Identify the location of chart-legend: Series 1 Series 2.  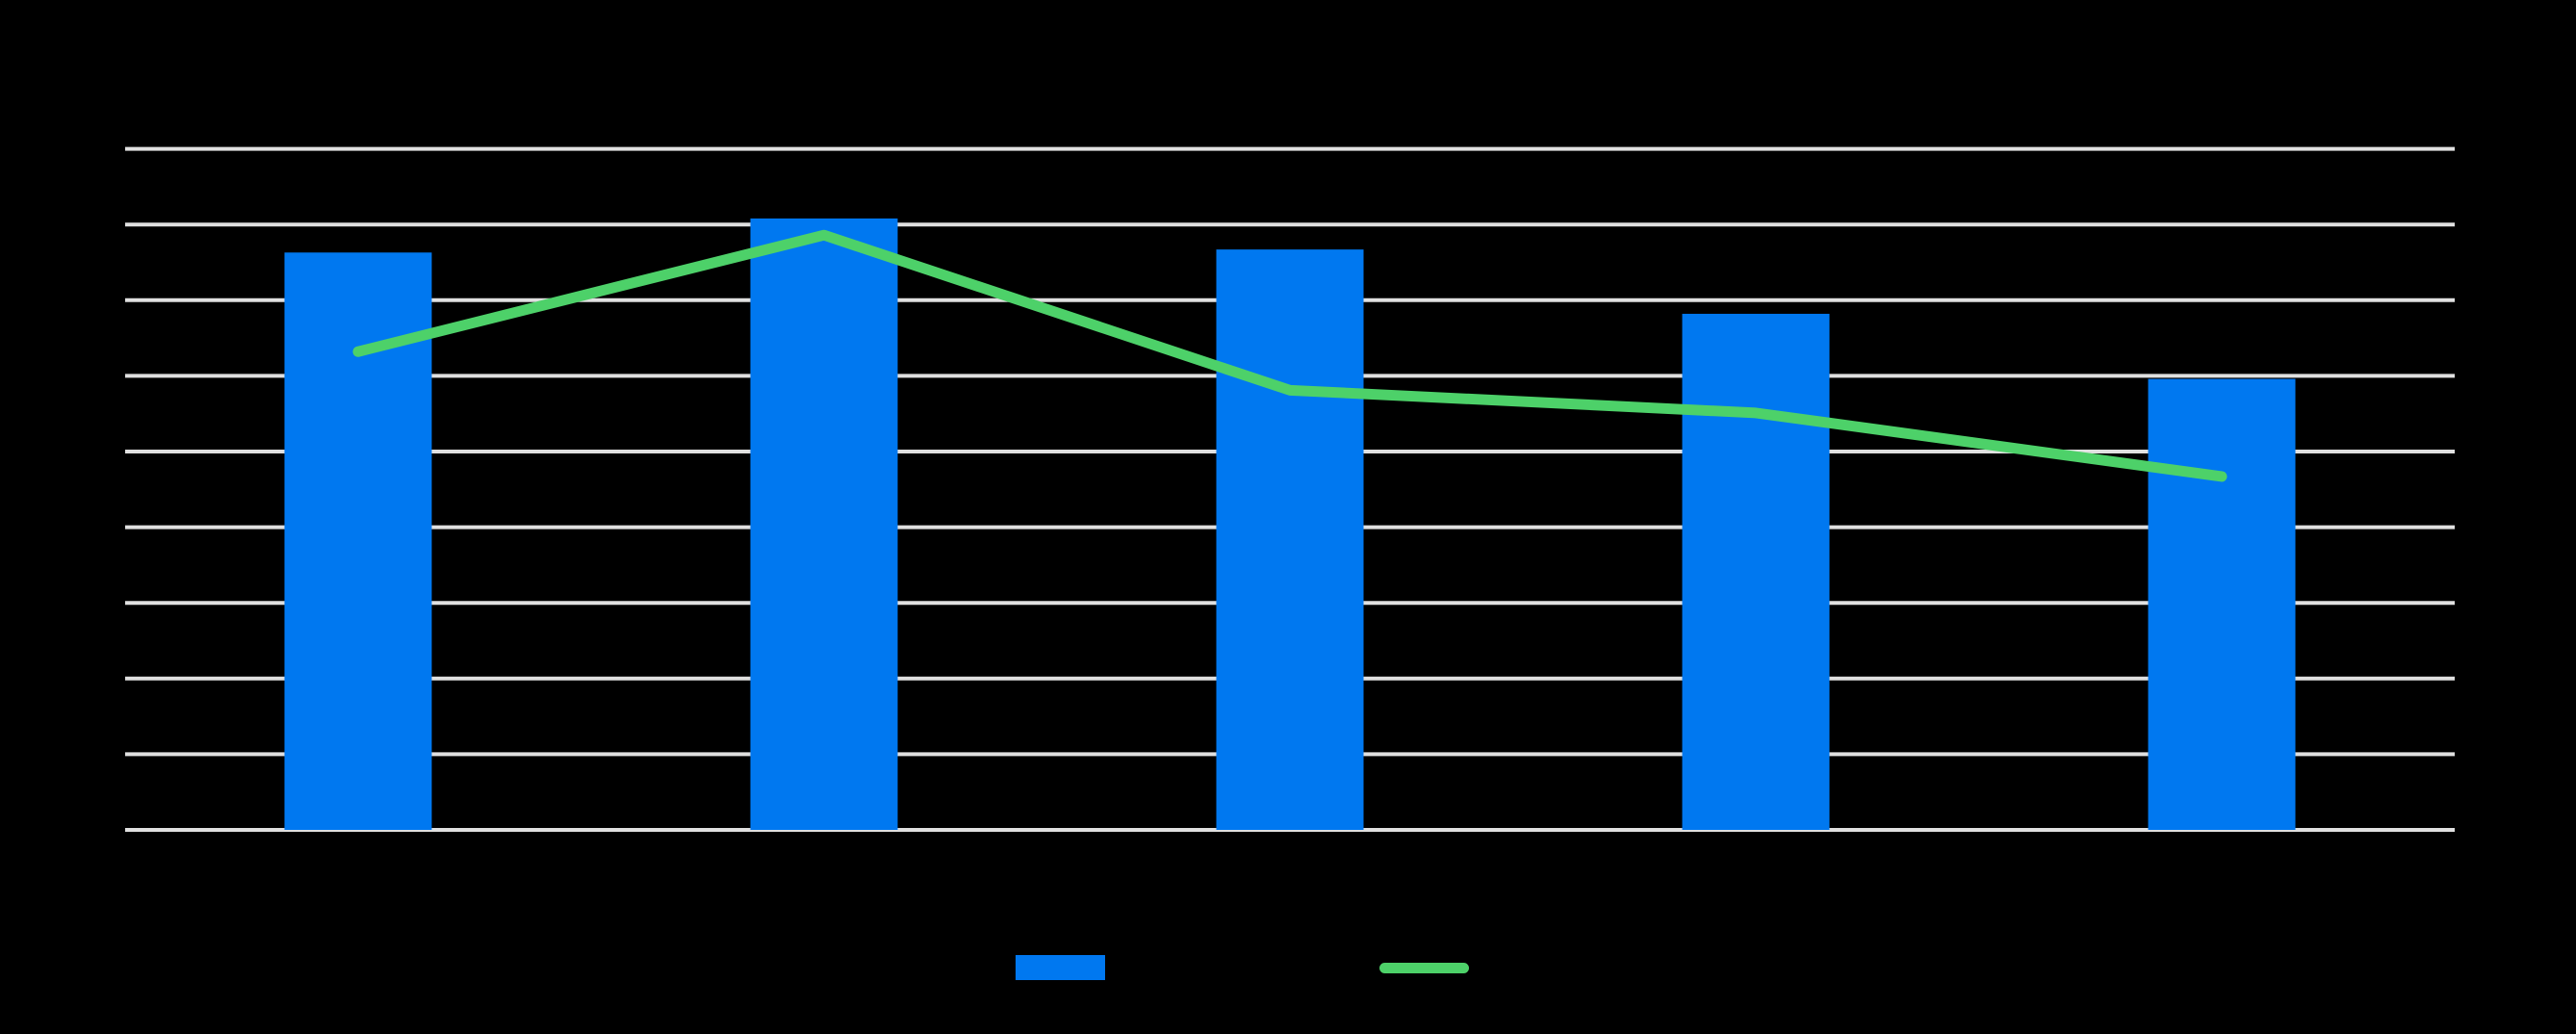
(1288, 967).